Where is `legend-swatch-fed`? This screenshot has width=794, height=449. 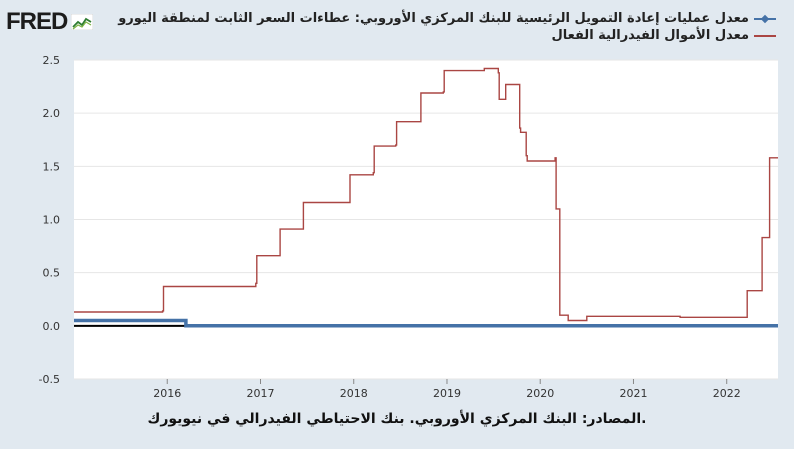 legend-swatch-fed is located at coordinates (765, 35).